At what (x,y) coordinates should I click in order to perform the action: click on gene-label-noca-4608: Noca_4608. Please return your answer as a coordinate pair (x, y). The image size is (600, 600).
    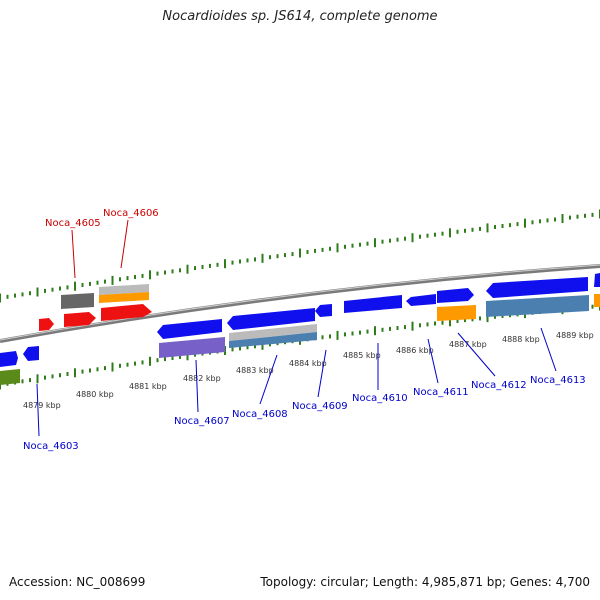
    Looking at the image, I should click on (260, 414).